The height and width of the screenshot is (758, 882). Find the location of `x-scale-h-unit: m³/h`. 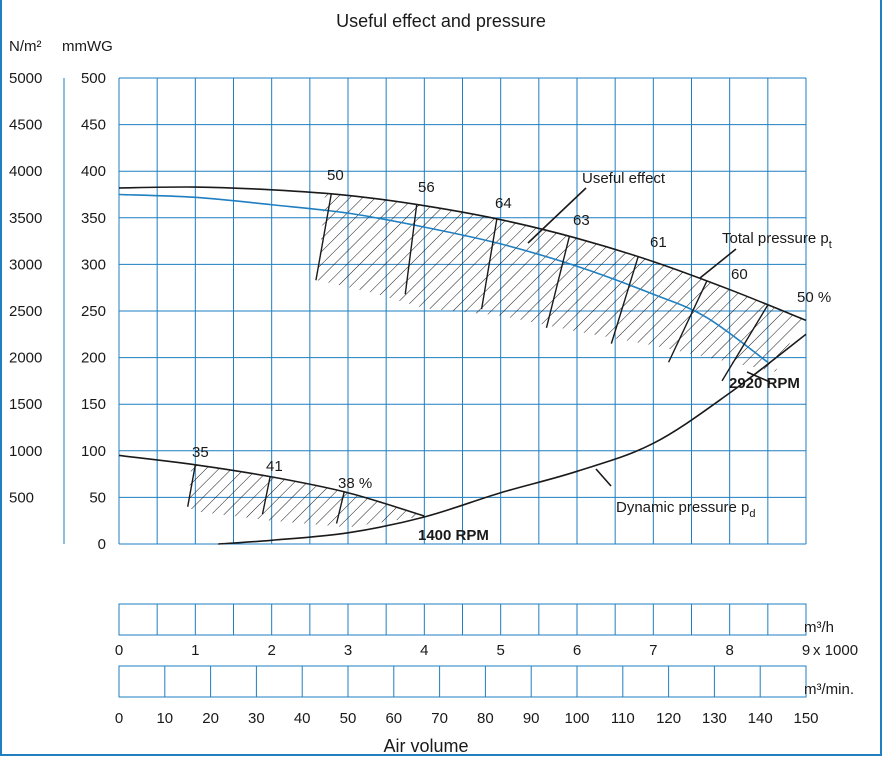

x-scale-h-unit: m³/h is located at coordinates (819, 627).